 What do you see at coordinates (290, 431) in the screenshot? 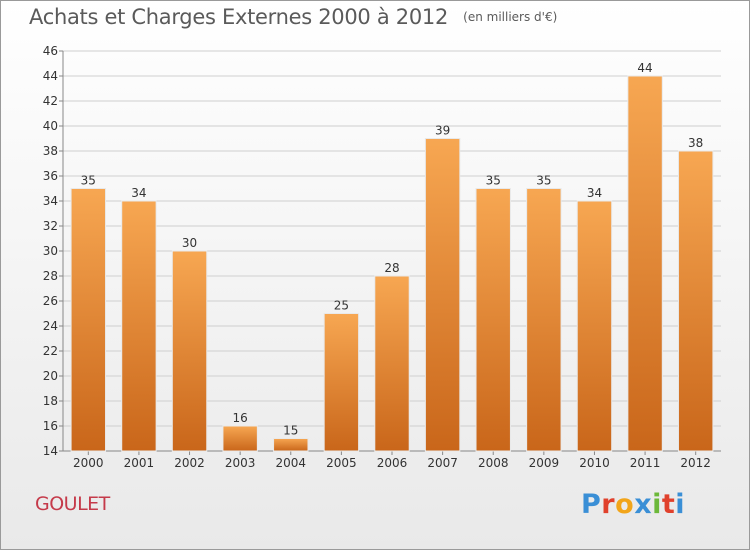
I see `value-label: 15` at bounding box center [290, 431].